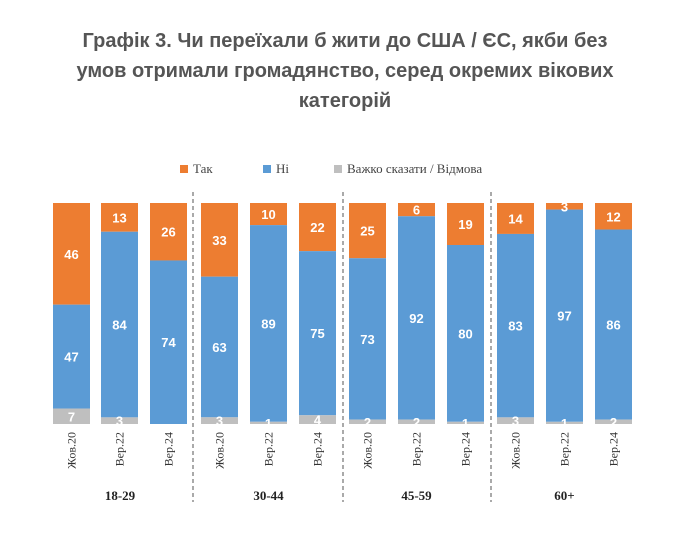 This screenshot has width=690, height=553. I want to click on data-label-g2-b2-s0: 19, so click(465, 224).